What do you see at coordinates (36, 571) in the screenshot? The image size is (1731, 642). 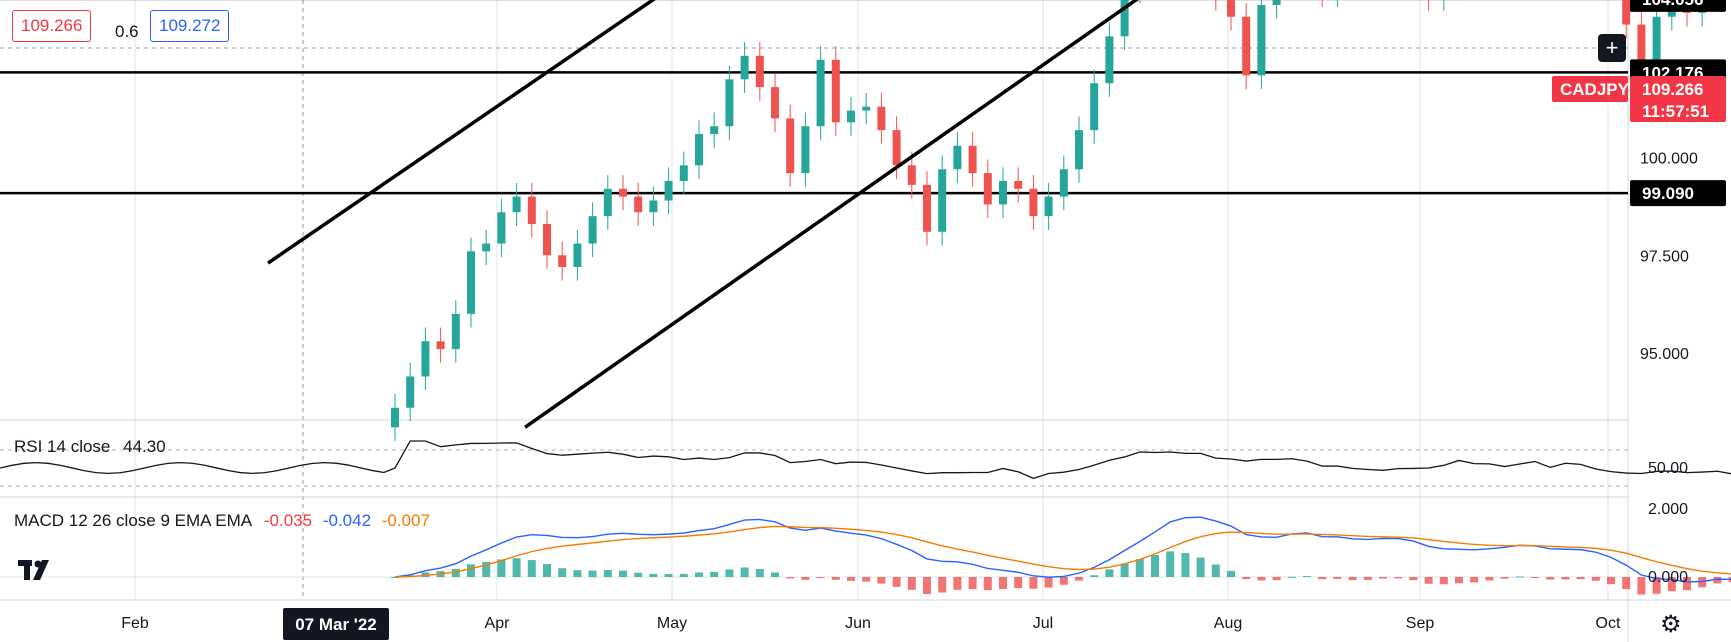 I see `tradingview-logo-icon` at bounding box center [36, 571].